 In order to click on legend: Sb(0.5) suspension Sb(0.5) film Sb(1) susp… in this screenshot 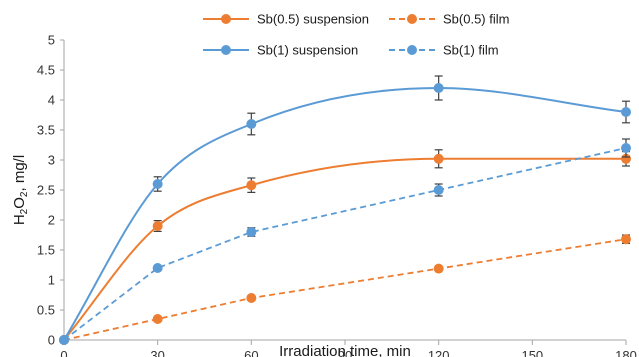, I will do `click(356, 35)`.